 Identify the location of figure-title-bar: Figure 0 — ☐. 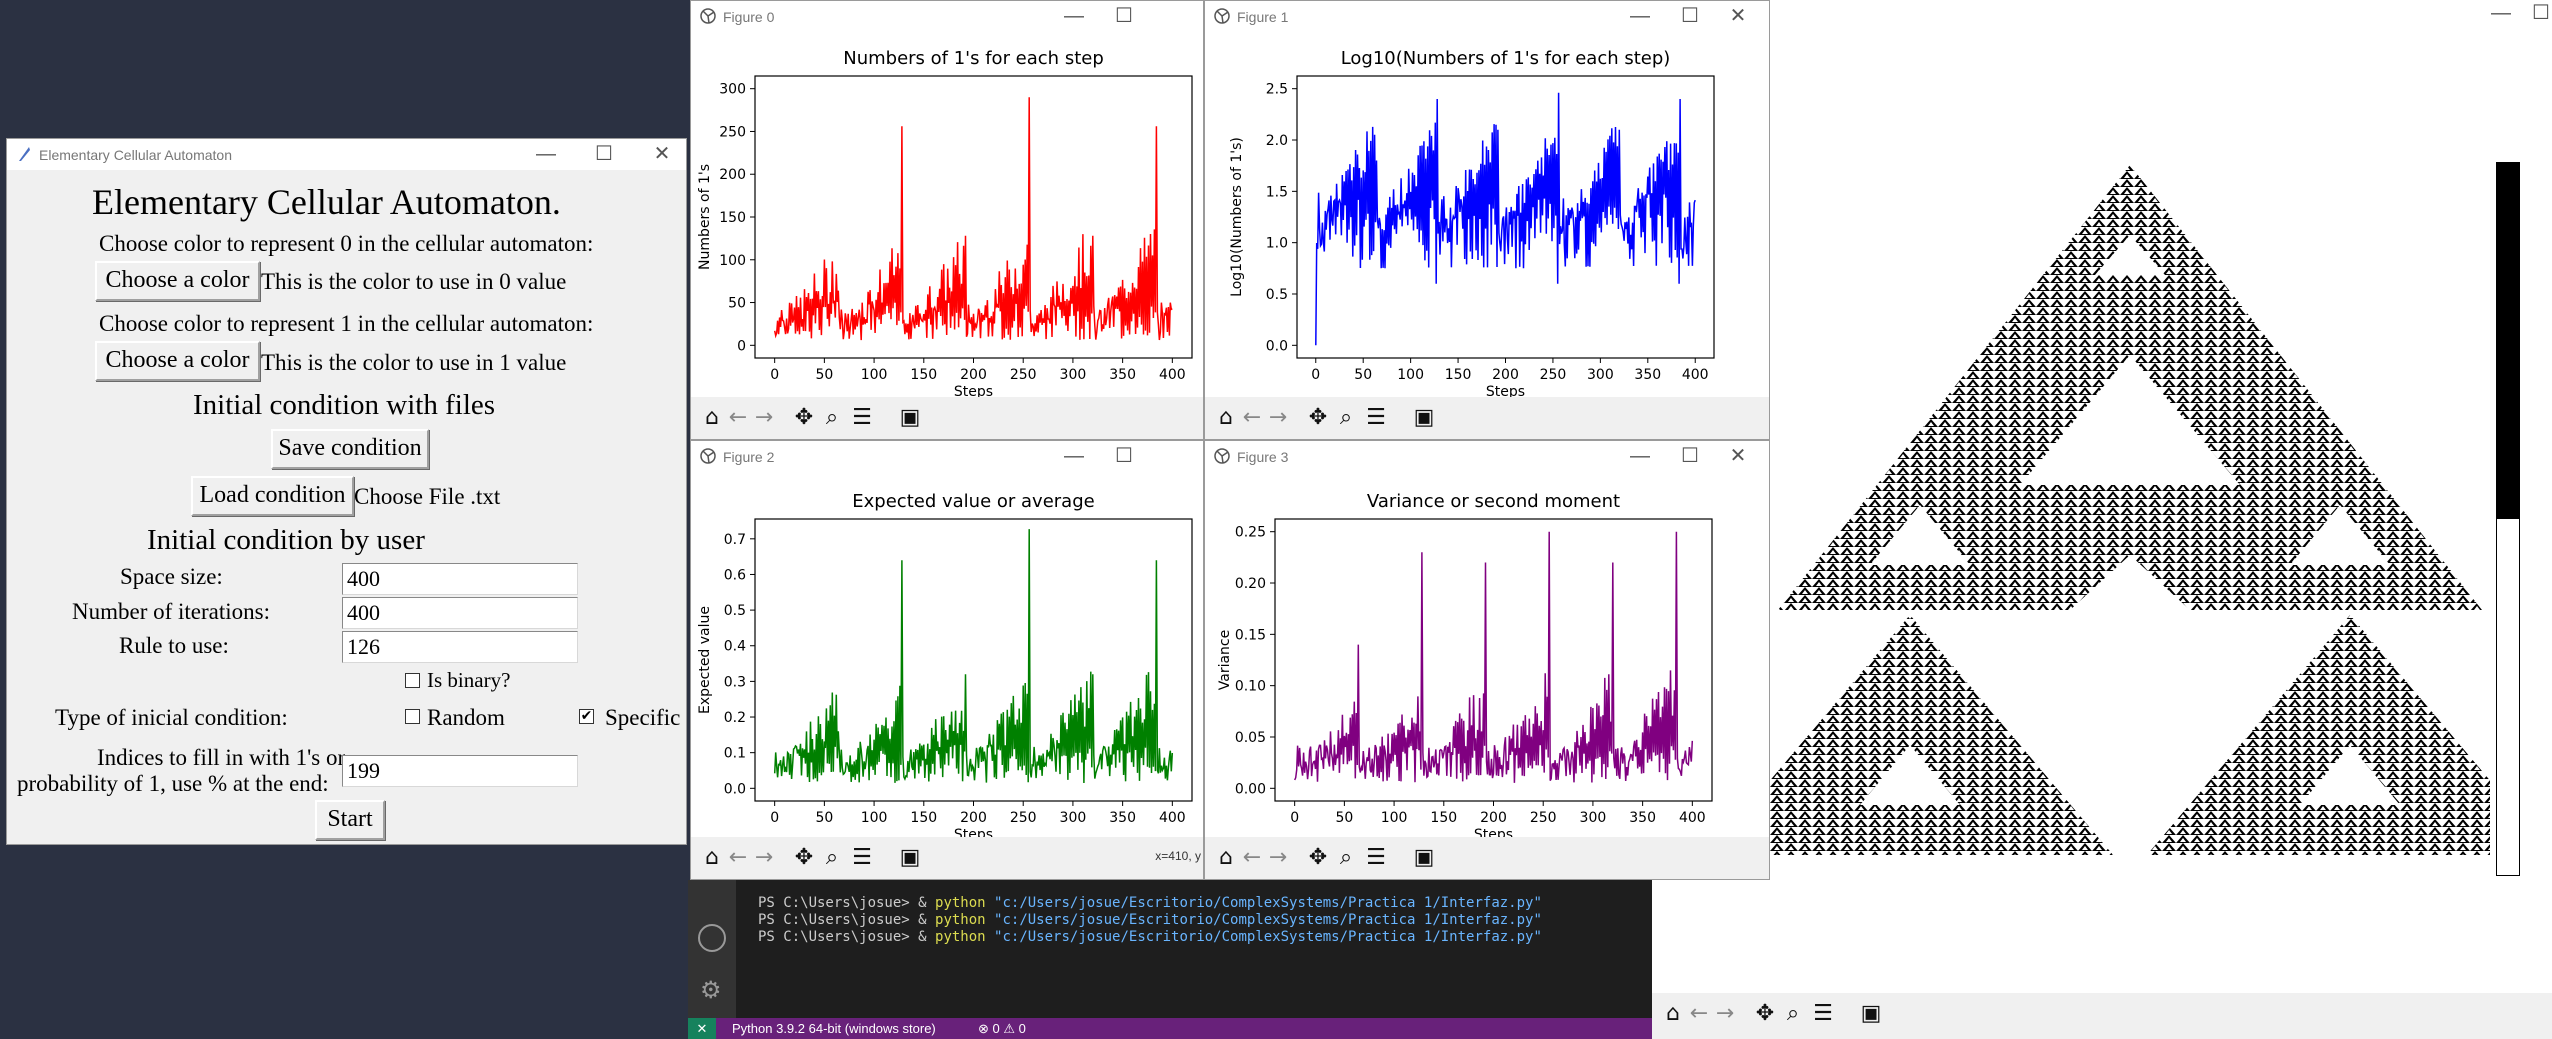
(947, 16).